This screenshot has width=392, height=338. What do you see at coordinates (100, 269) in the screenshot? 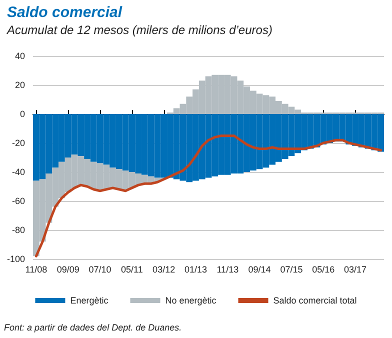
I see `x-tick-label: 07/10` at bounding box center [100, 269].